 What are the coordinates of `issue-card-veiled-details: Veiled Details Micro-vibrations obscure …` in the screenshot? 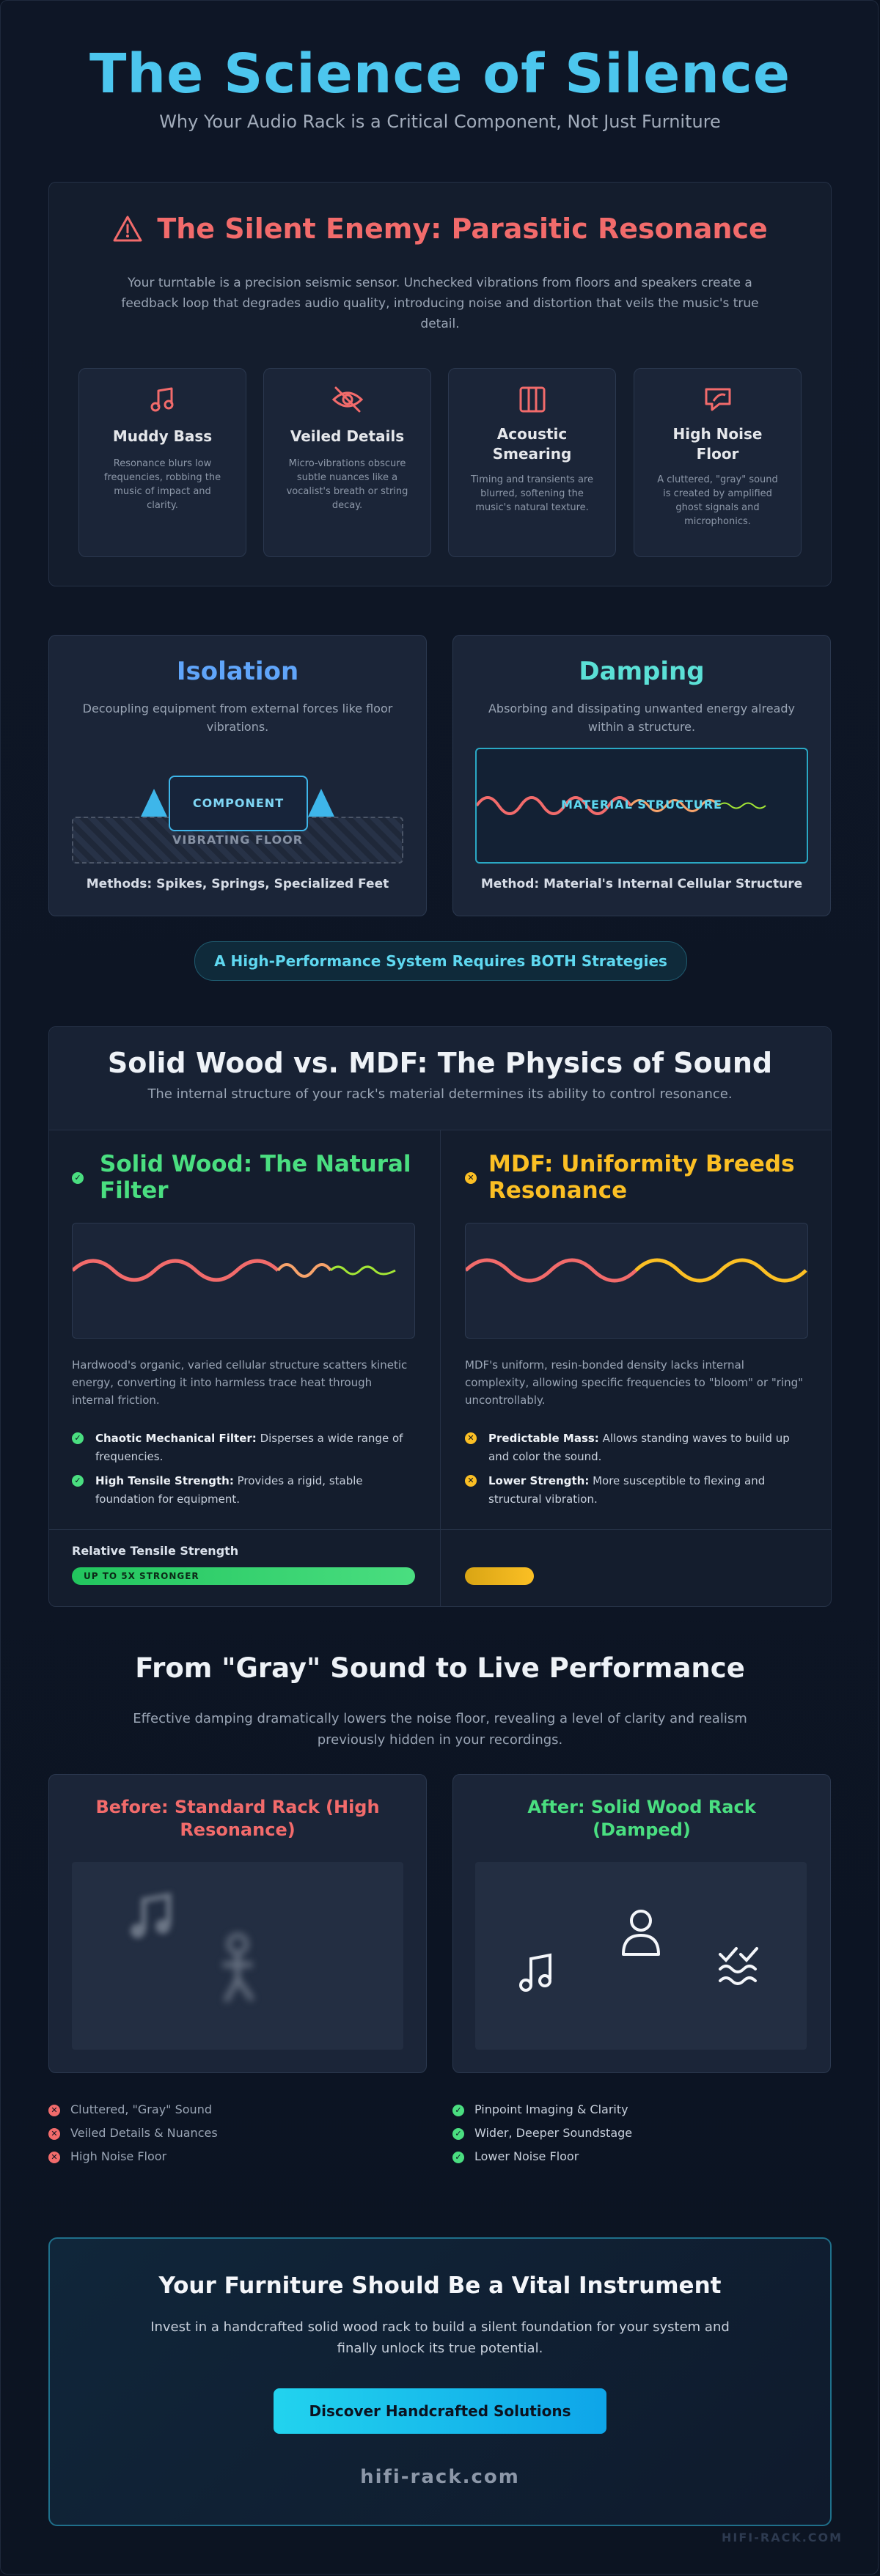 It's located at (347, 462).